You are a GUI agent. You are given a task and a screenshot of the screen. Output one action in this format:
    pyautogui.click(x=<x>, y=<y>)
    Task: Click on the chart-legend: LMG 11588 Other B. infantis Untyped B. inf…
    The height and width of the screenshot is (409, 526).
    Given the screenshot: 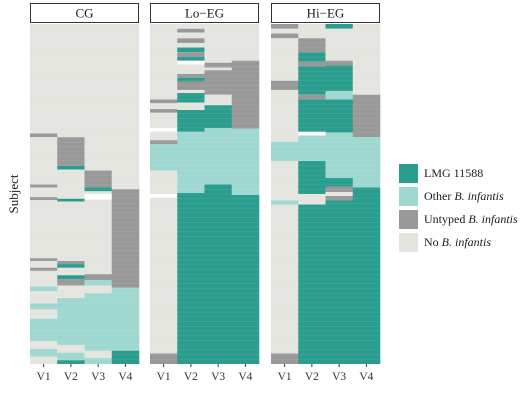 What is the action you would take?
    pyautogui.click(x=458, y=208)
    